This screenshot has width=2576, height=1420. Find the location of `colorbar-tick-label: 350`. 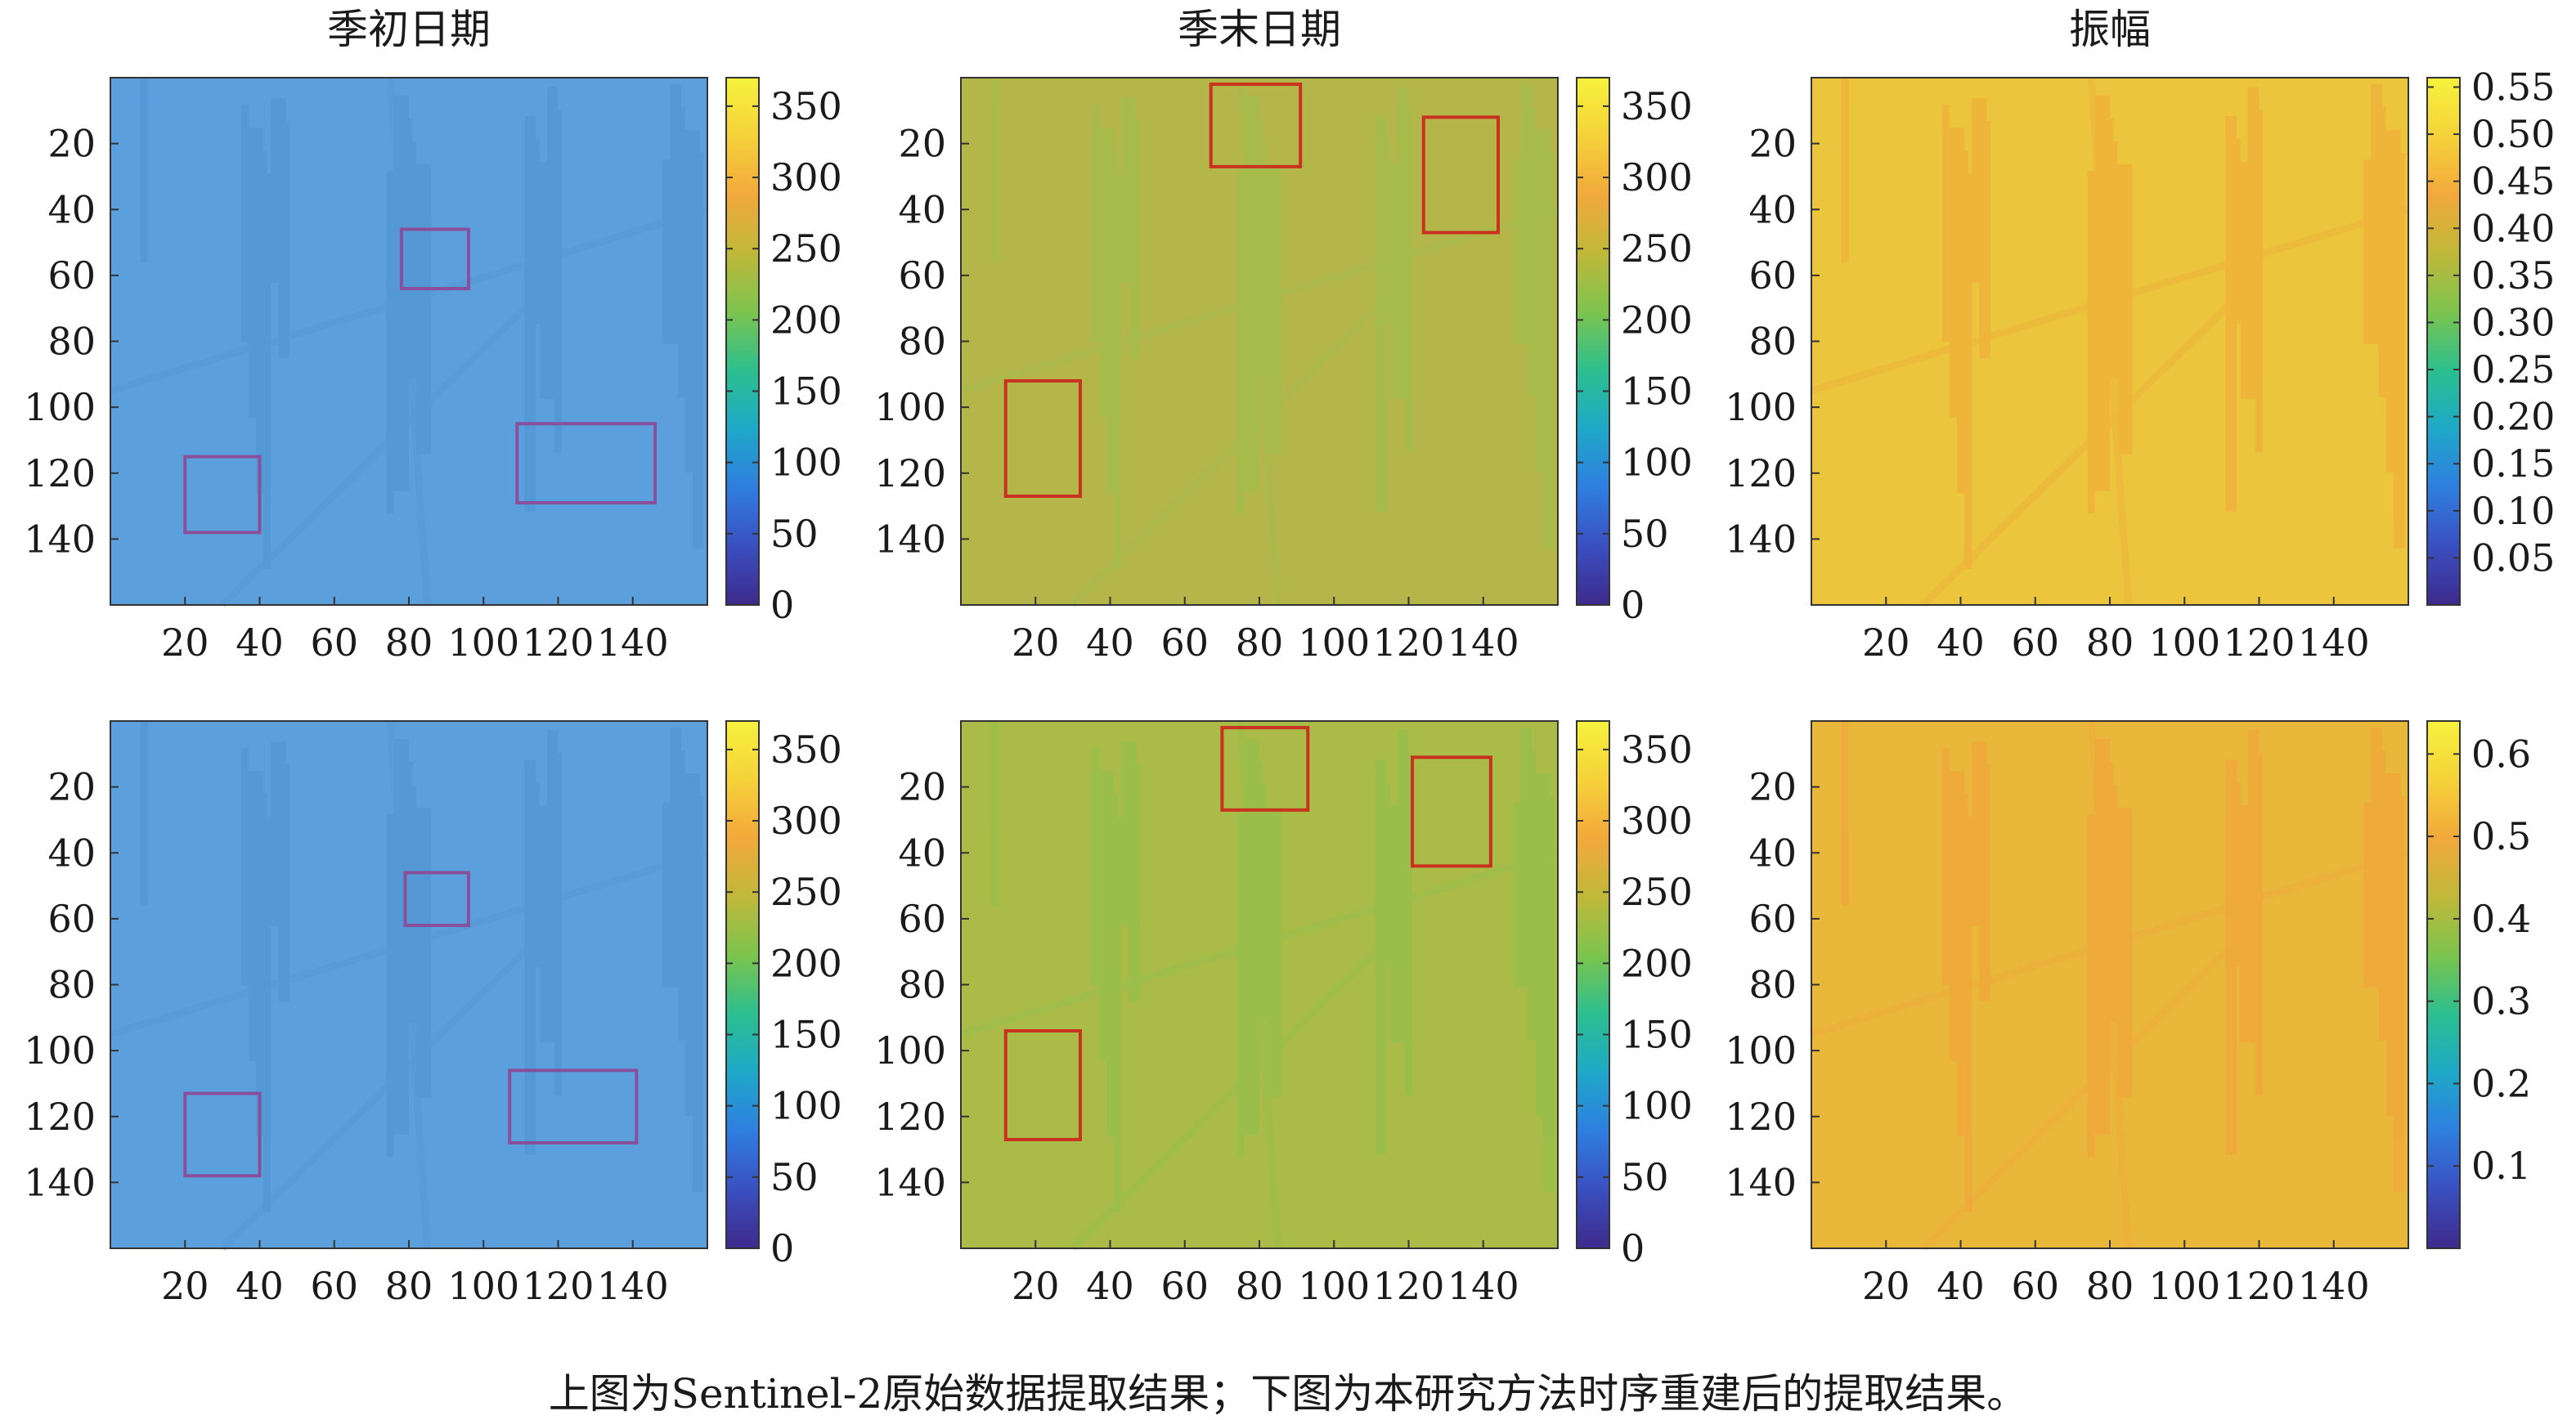

colorbar-tick-label: 350 is located at coordinates (806, 106).